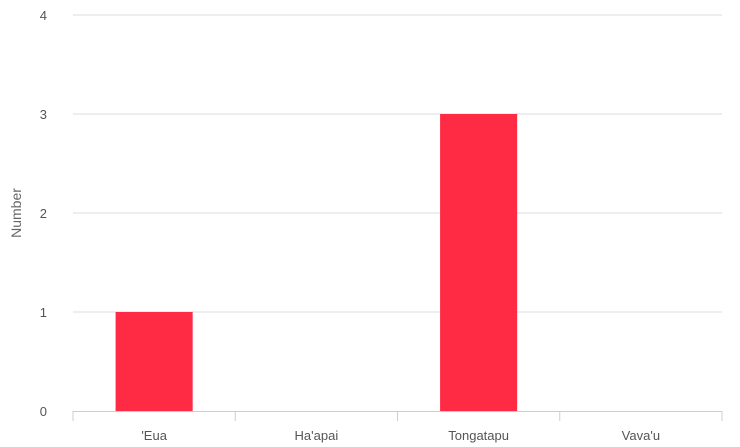  What do you see at coordinates (397, 416) in the screenshot?
I see `x-axis` at bounding box center [397, 416].